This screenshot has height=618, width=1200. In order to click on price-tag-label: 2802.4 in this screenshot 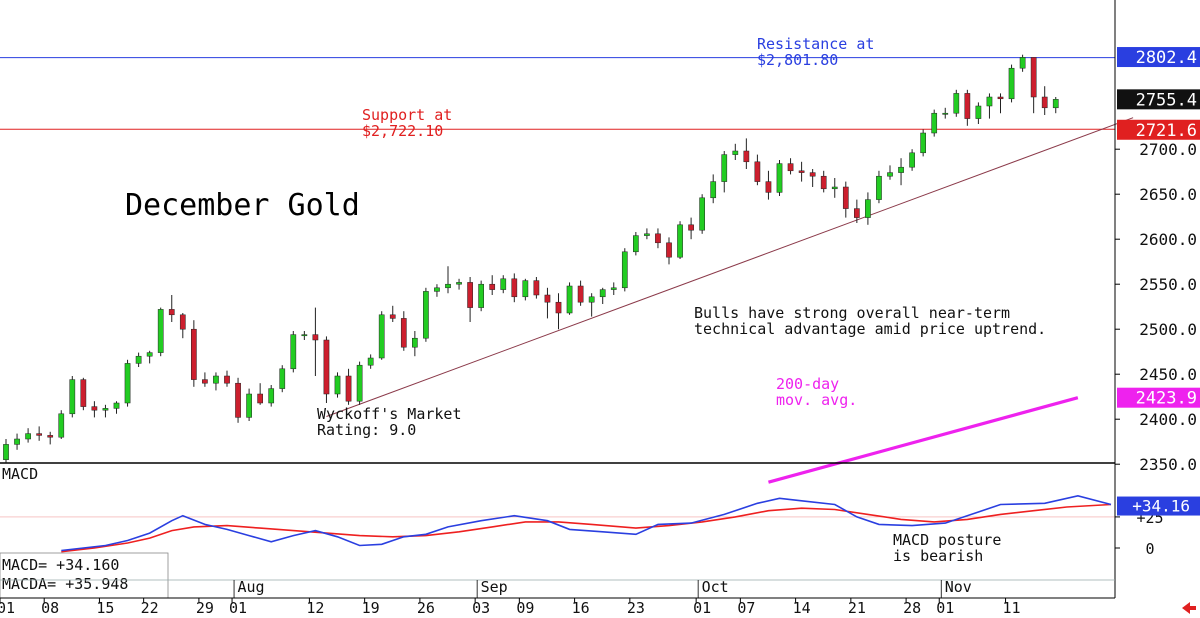, I will do `click(1166, 58)`.